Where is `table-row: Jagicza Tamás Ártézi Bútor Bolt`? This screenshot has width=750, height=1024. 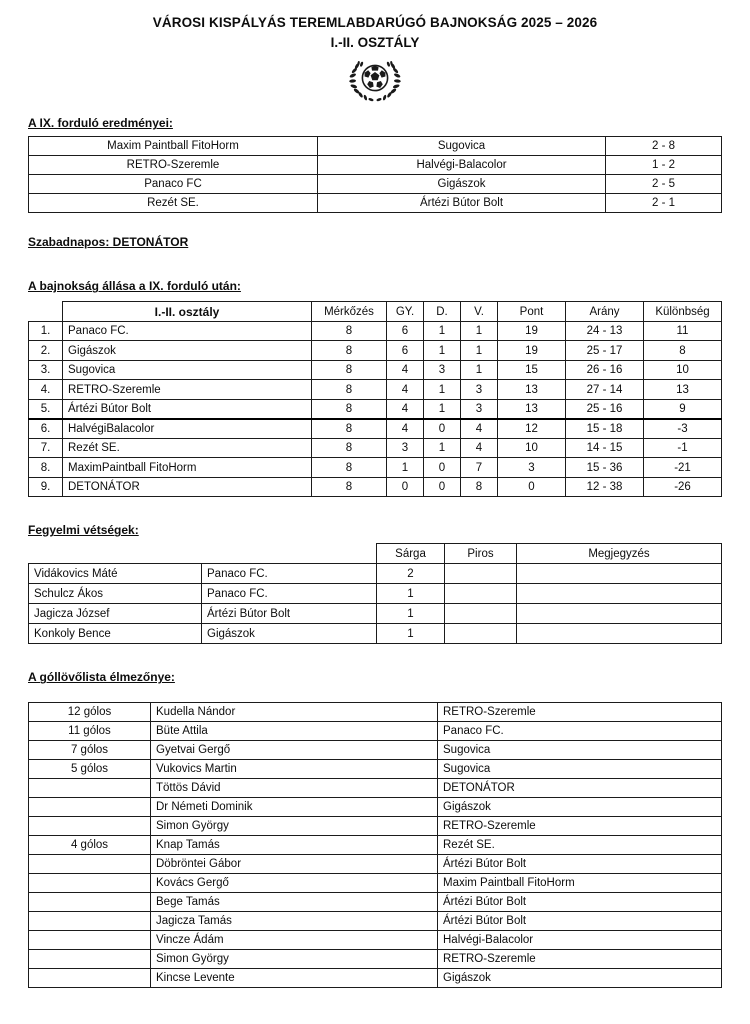 table-row: Jagicza Tamás Ártézi Bútor Bolt is located at coordinates (375, 921).